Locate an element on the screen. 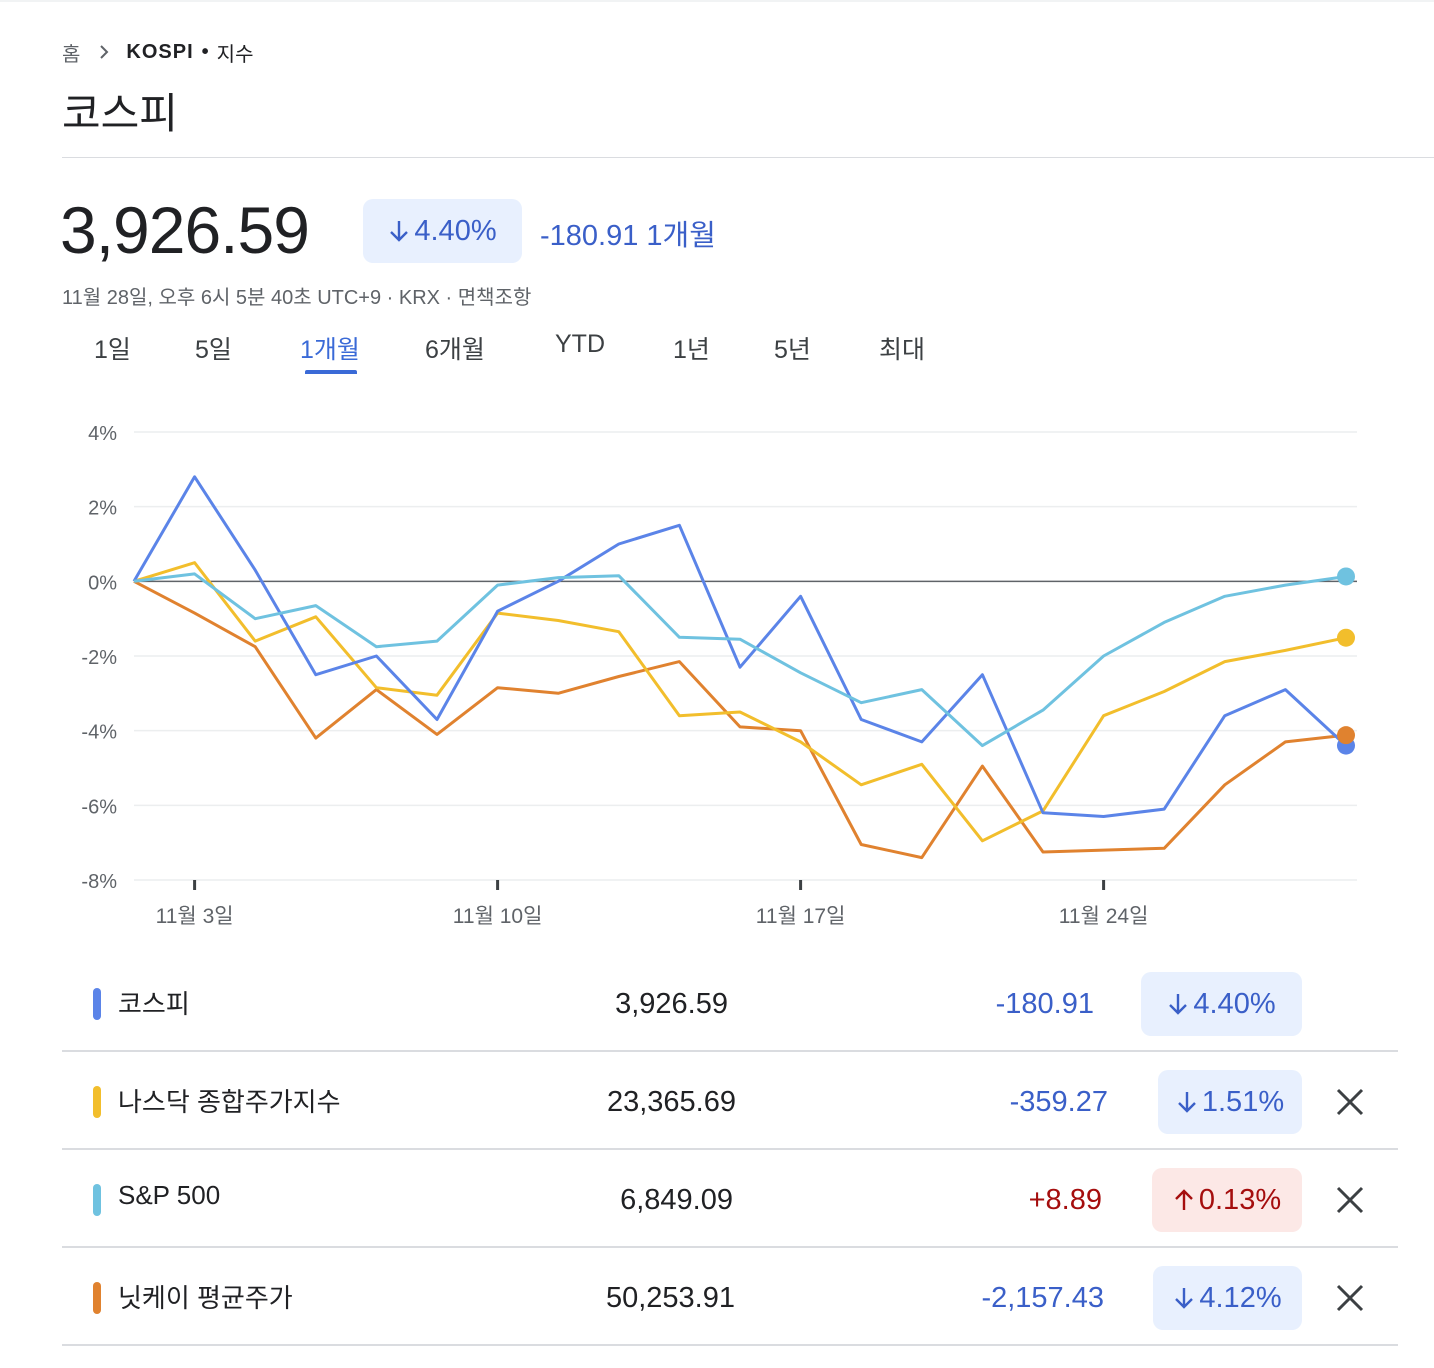 The height and width of the screenshot is (1368, 1434). tab-1d: 1일 is located at coordinates (112, 350).